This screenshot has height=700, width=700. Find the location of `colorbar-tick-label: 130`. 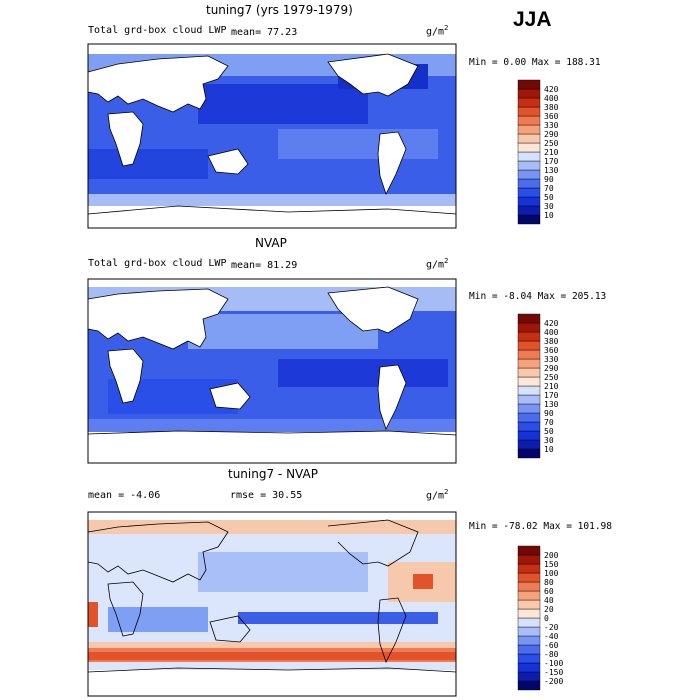

colorbar-tick-label: 130 is located at coordinates (551, 170).